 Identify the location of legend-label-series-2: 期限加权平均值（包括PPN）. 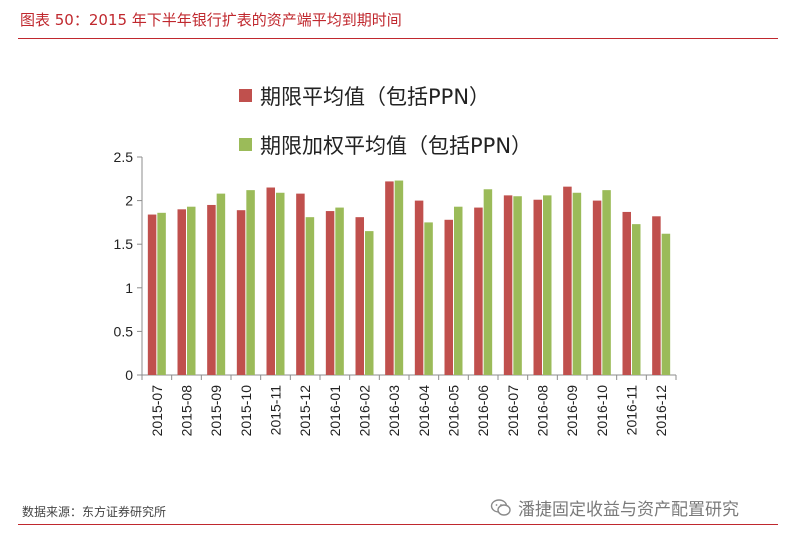
(396, 146).